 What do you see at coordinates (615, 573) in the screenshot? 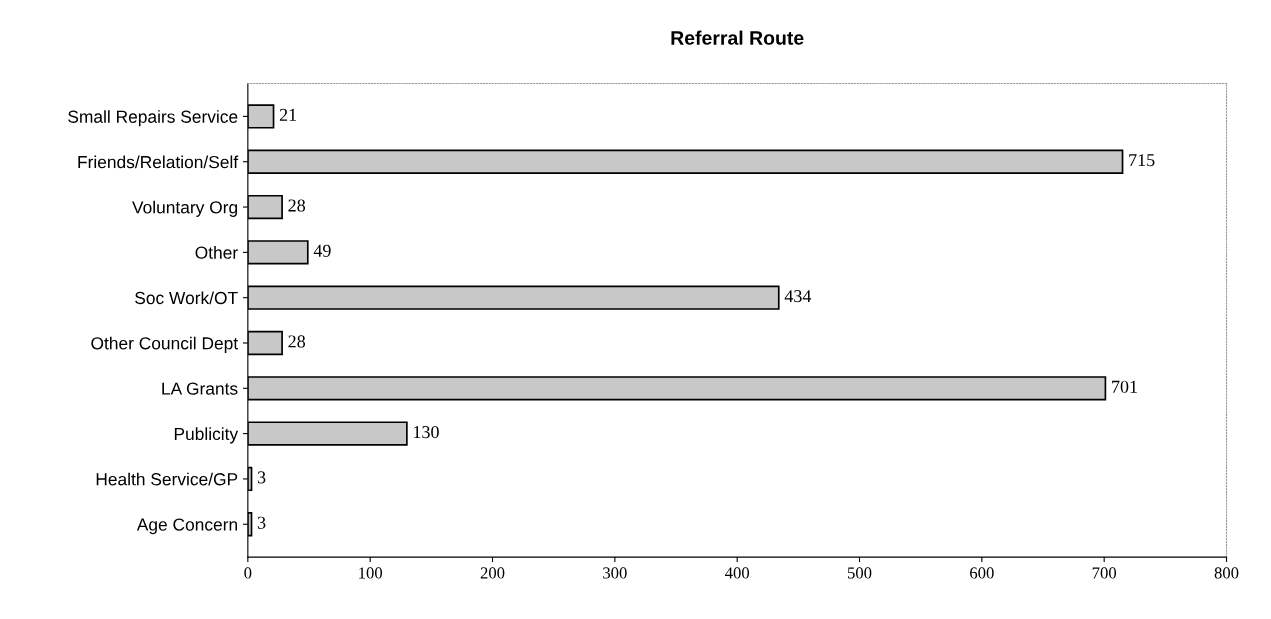
I see `x-tick-label: 300` at bounding box center [615, 573].